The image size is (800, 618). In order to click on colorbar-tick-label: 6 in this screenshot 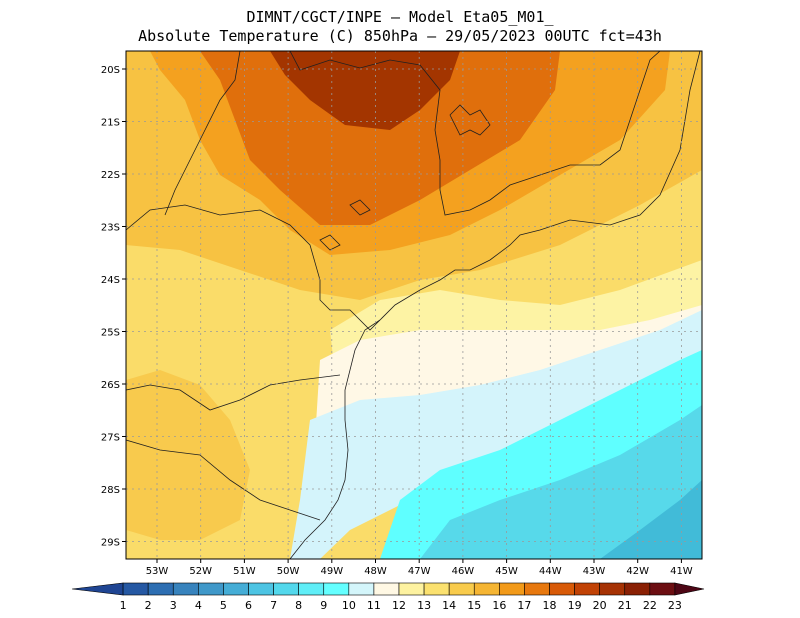, I will do `click(248, 605)`.